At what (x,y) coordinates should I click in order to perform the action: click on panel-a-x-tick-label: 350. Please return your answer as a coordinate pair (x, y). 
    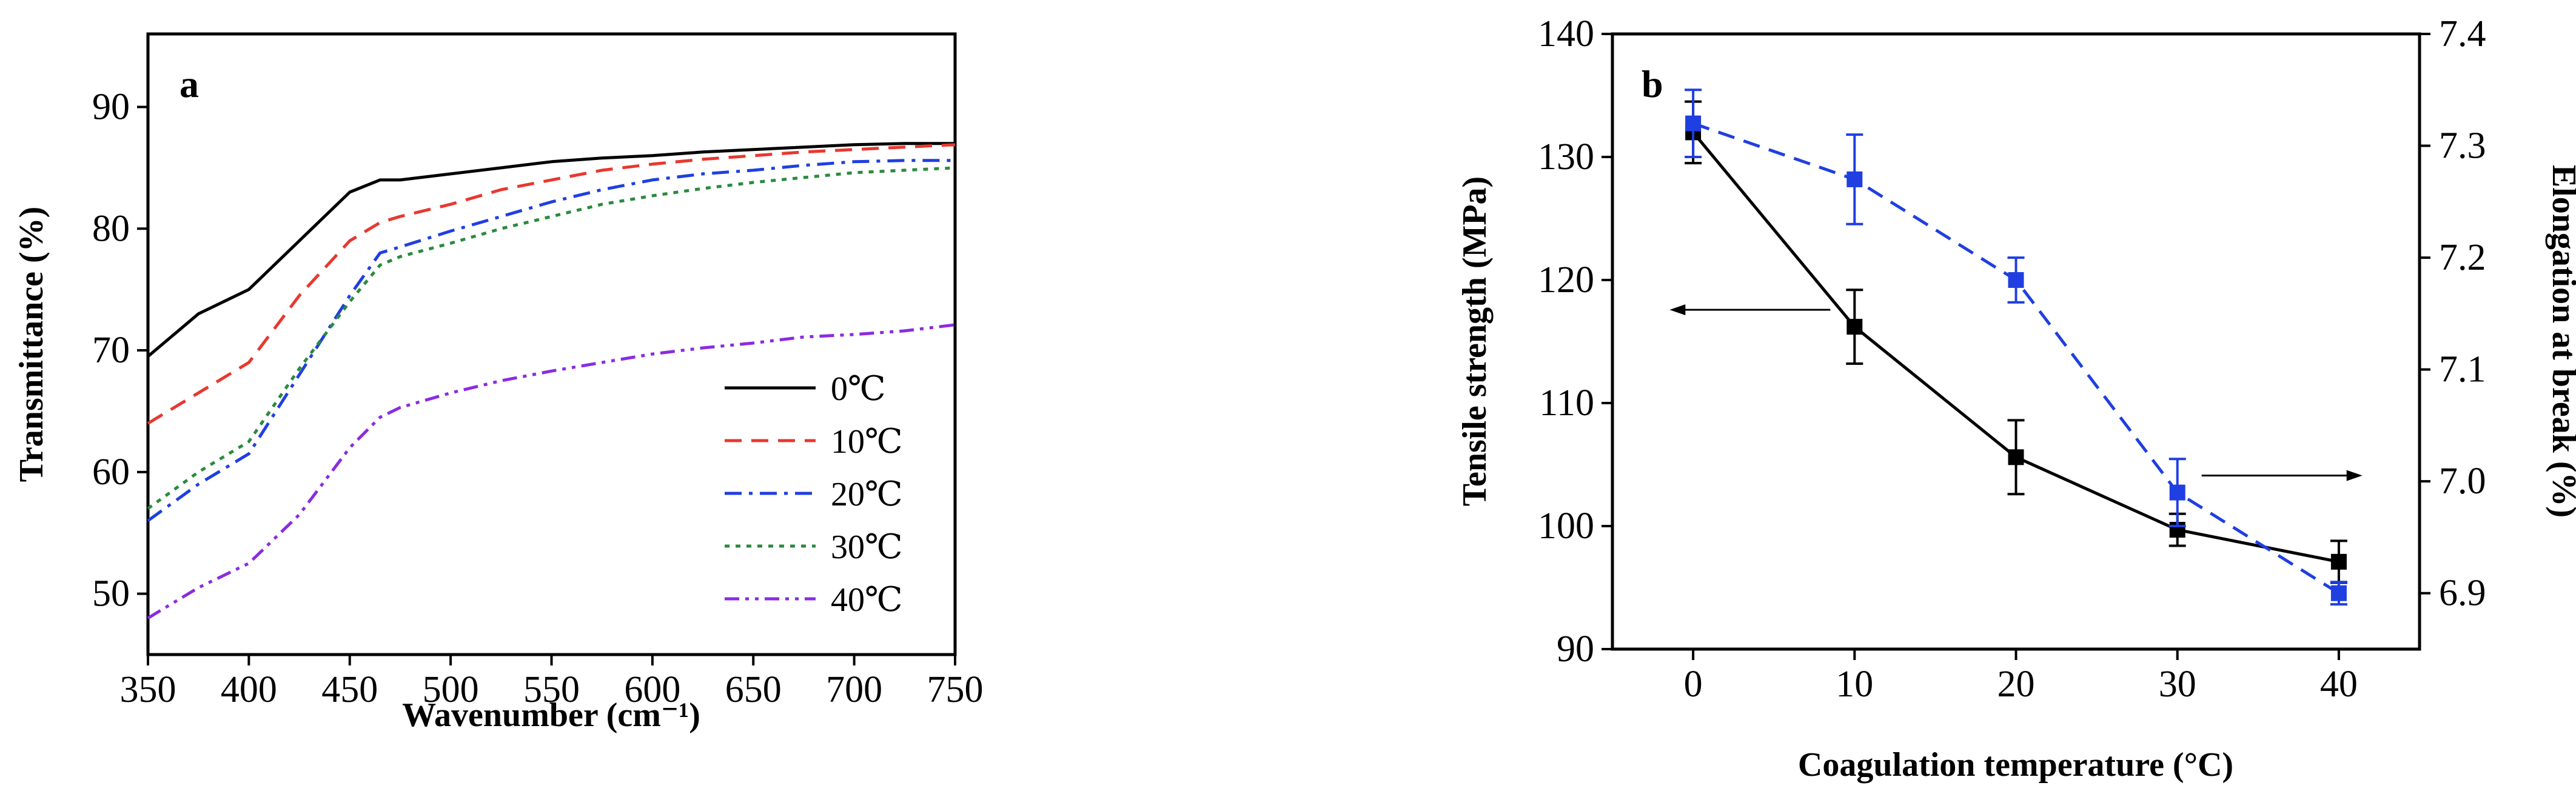
    Looking at the image, I should click on (148, 690).